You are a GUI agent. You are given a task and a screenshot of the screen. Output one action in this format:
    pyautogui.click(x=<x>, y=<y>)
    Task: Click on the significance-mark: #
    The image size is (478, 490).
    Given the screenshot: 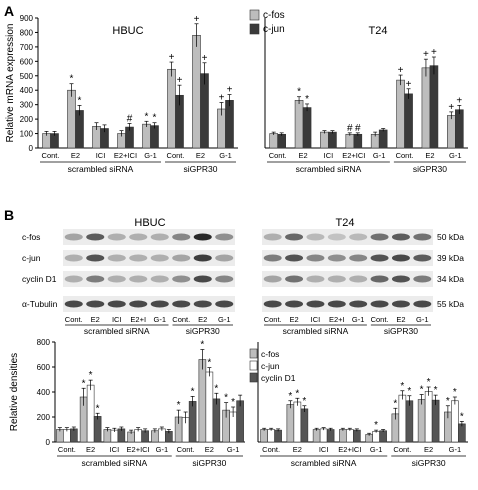 What is the action you would take?
    pyautogui.click(x=358, y=128)
    